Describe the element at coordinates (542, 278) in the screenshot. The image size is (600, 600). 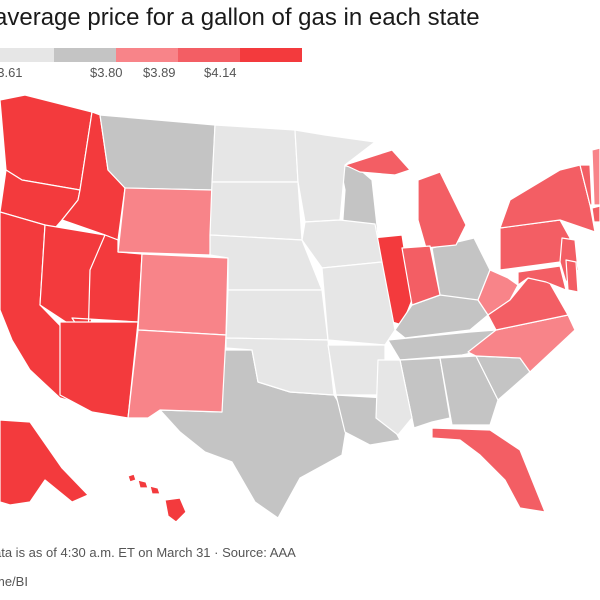
I see `state-md` at that location.